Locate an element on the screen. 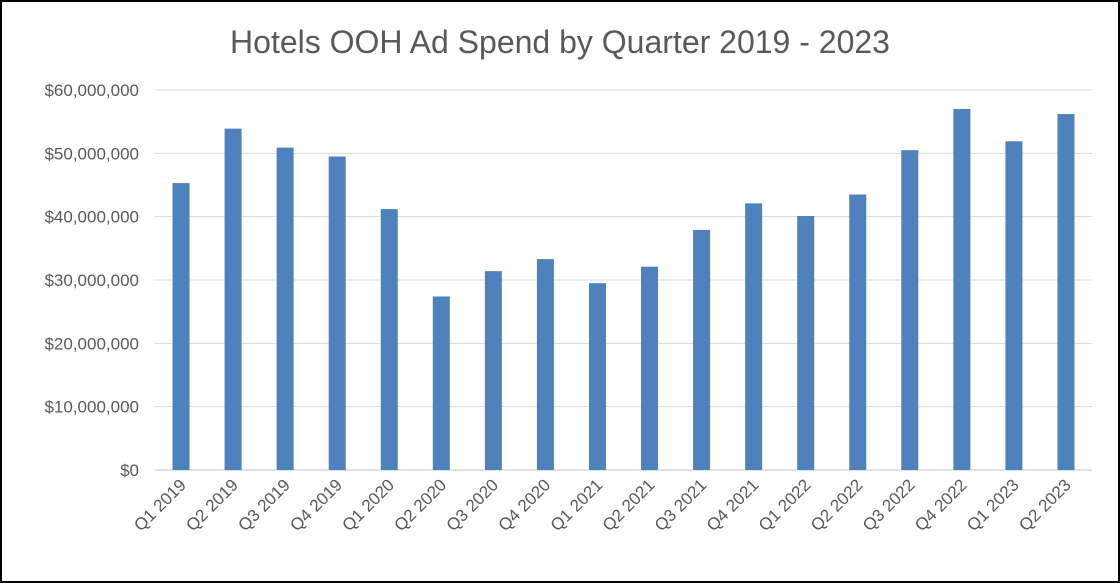  x-tick-label: Q1 2022 is located at coordinates (785, 505).